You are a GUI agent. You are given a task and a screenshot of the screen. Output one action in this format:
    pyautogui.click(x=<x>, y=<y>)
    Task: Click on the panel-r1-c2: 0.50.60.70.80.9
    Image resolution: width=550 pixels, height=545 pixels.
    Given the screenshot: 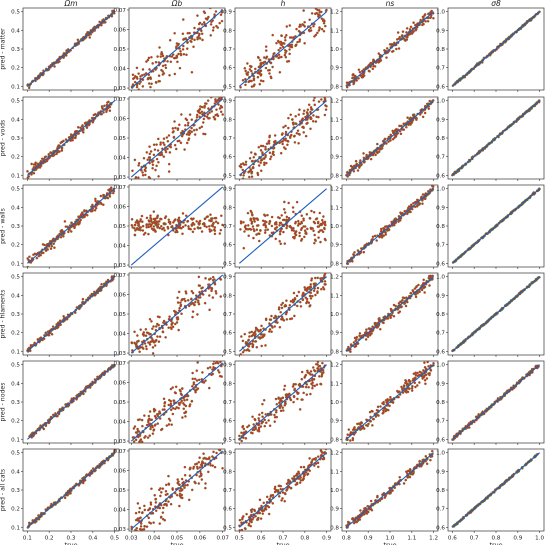 What is the action you would take?
    pyautogui.click(x=277, y=138)
    